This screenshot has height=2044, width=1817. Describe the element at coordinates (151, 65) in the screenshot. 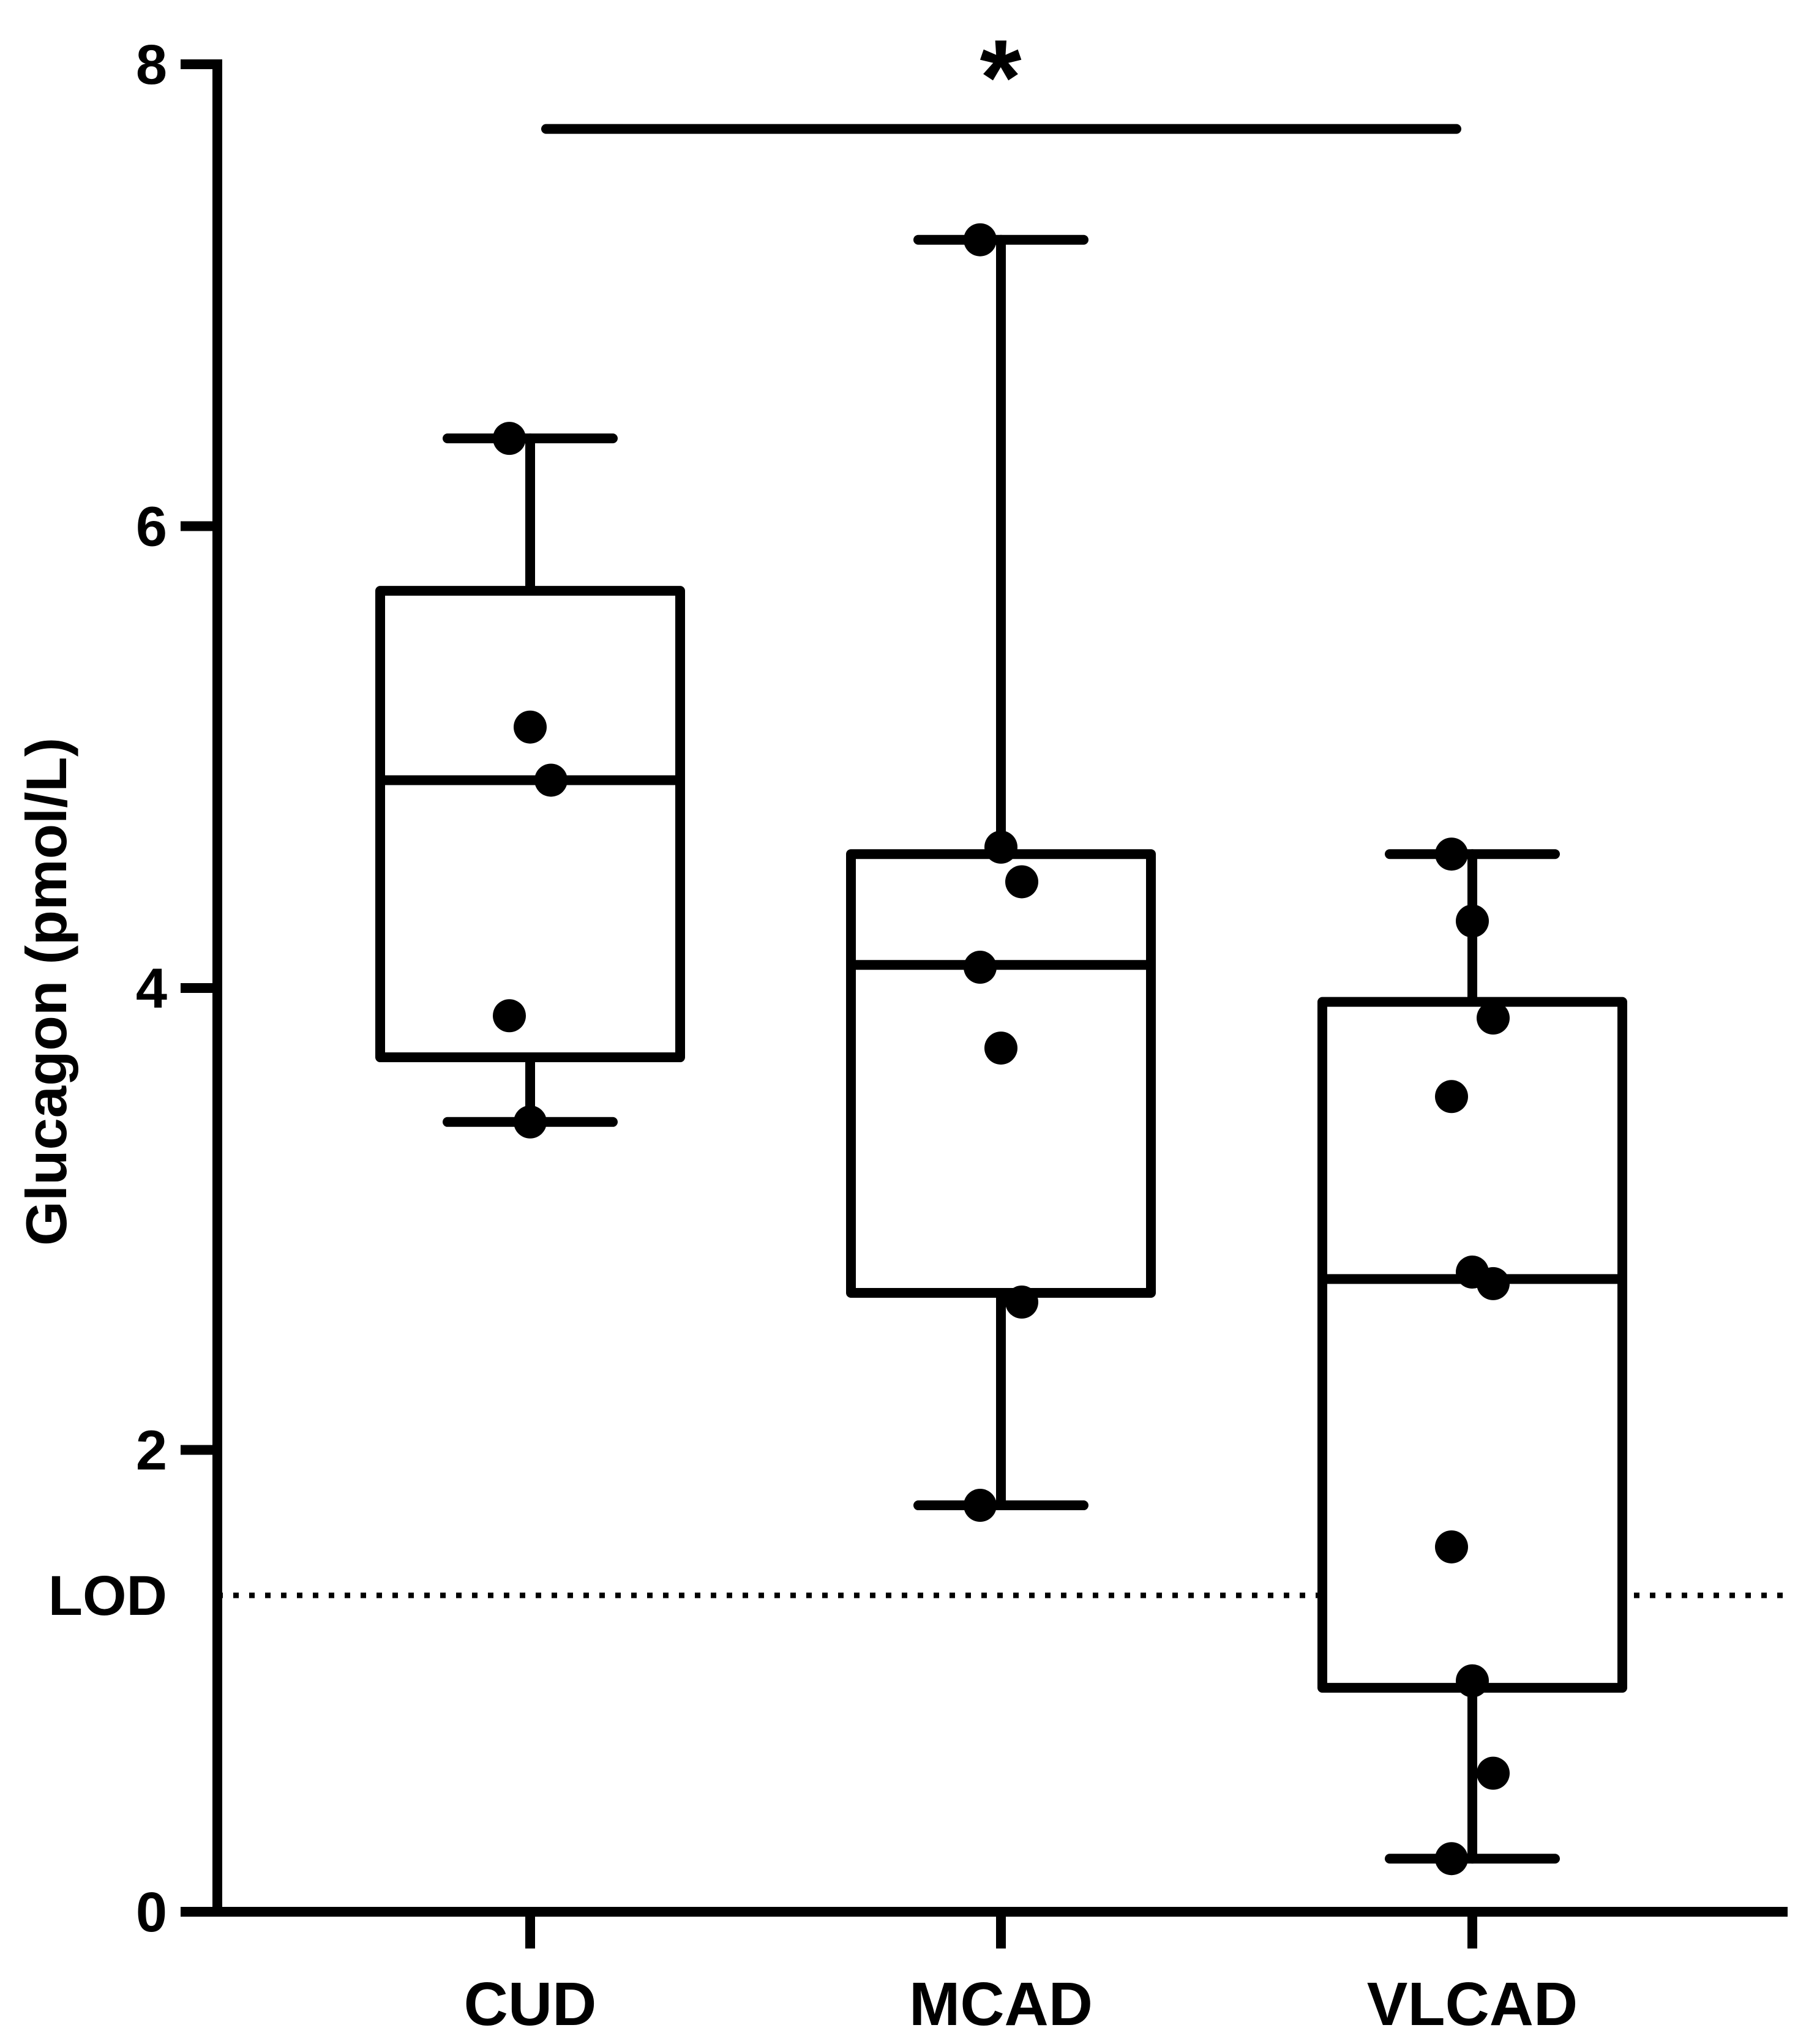

I see `y-tick-label: 8` at that location.